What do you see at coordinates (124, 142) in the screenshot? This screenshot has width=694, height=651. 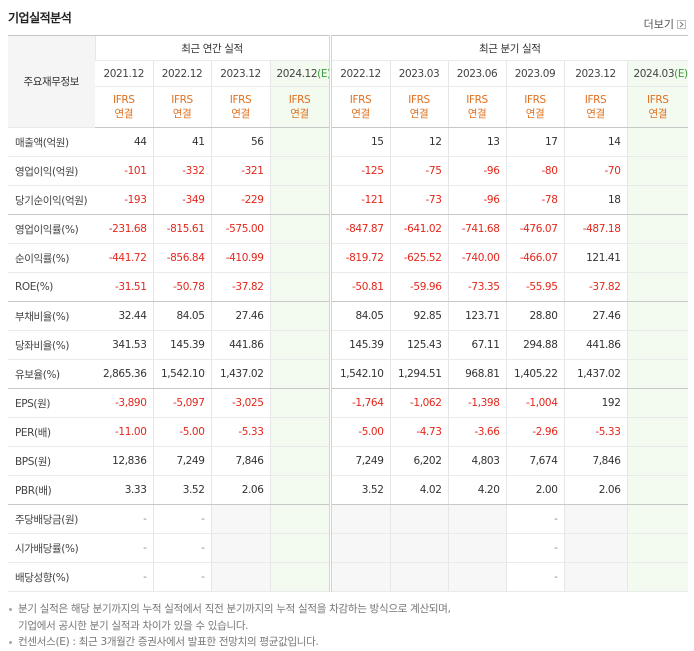 I see `value-cell: 44` at bounding box center [124, 142].